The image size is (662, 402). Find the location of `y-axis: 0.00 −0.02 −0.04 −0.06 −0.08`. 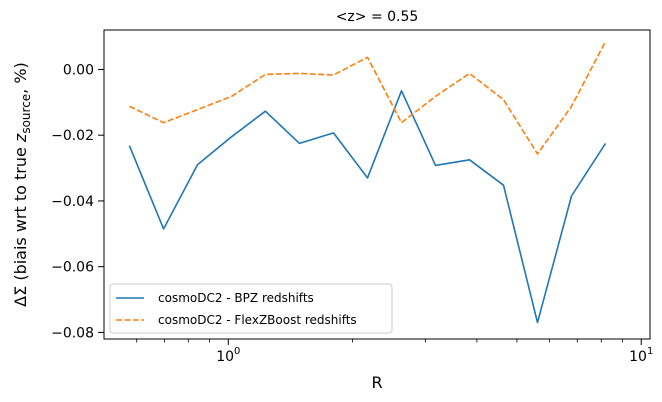

y-axis: 0.00 −0.02 −0.04 −0.06 −0.08 is located at coordinates (77, 201).